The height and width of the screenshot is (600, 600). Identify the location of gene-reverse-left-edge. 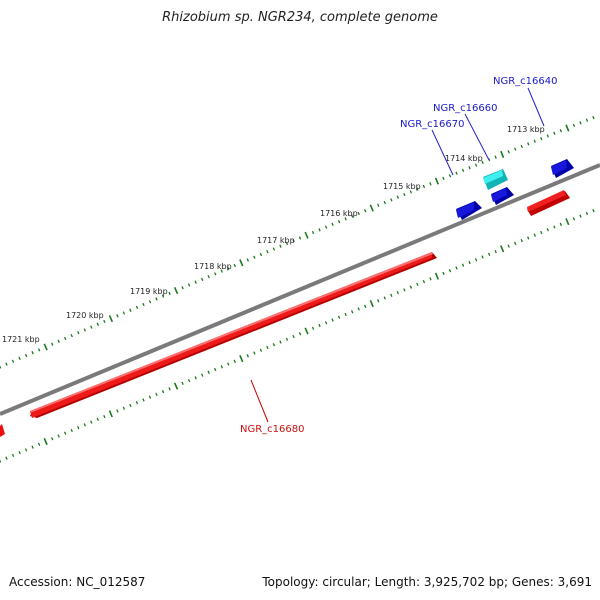
(2, 430).